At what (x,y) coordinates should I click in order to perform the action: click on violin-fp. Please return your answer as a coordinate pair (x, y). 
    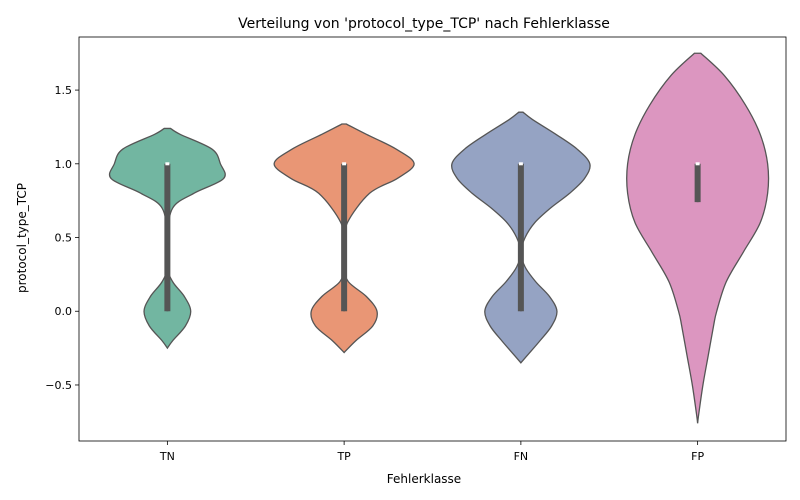
    Looking at the image, I should click on (698, 238).